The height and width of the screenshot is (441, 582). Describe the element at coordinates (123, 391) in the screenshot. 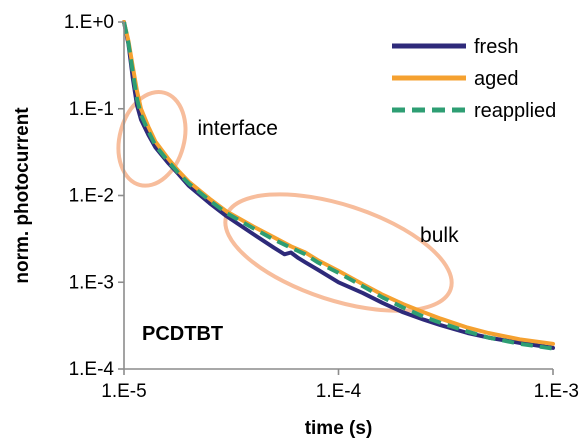

I see `x-tick-label: 1.E-5` at that location.